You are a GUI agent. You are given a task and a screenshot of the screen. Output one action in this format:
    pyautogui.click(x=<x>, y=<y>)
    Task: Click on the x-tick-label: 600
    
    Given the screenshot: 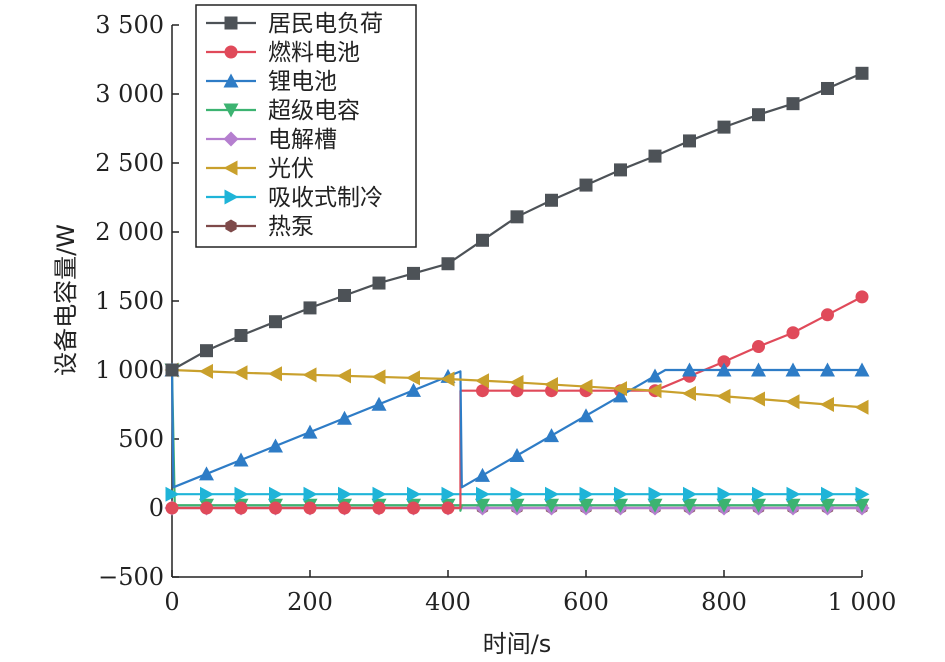 What is the action you would take?
    pyautogui.click(x=586, y=602)
    